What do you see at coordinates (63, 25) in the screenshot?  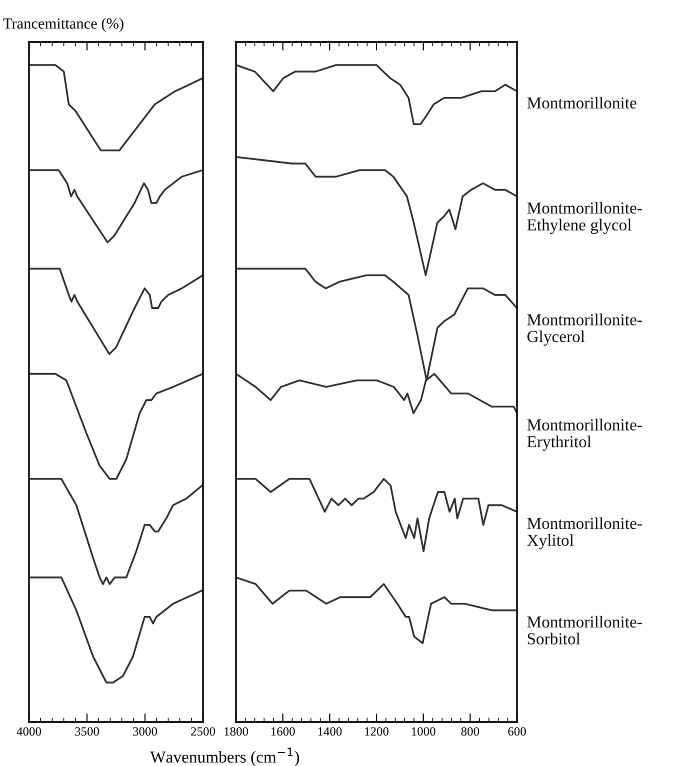 I see `y-axis-title: Trancemittance (%)` at bounding box center [63, 25].